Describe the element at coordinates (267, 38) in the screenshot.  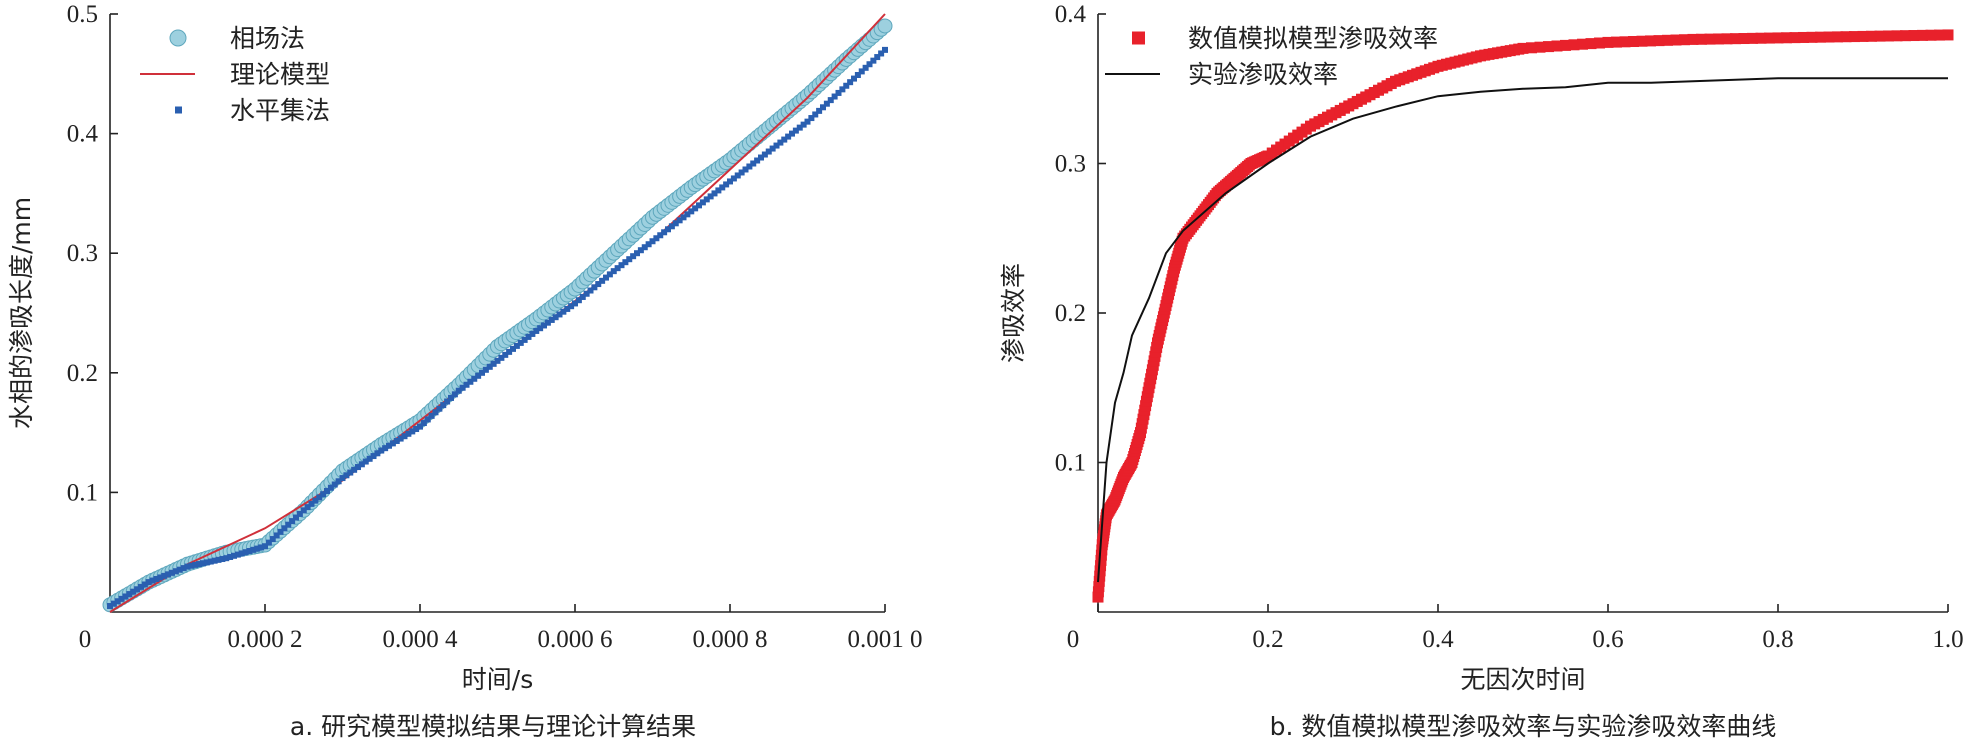
I see `chart-a-legend-label: 相场法` at that location.